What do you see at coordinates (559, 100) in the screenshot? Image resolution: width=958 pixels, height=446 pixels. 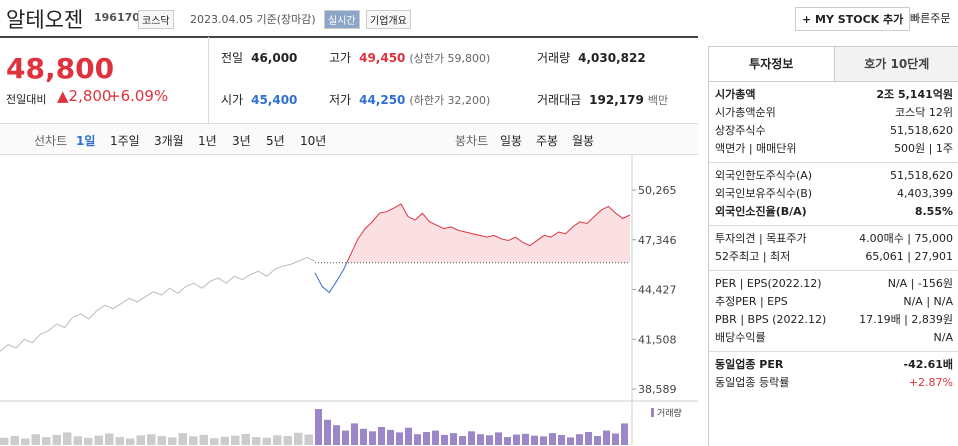 I see `quote-label: 거래대금` at bounding box center [559, 100].